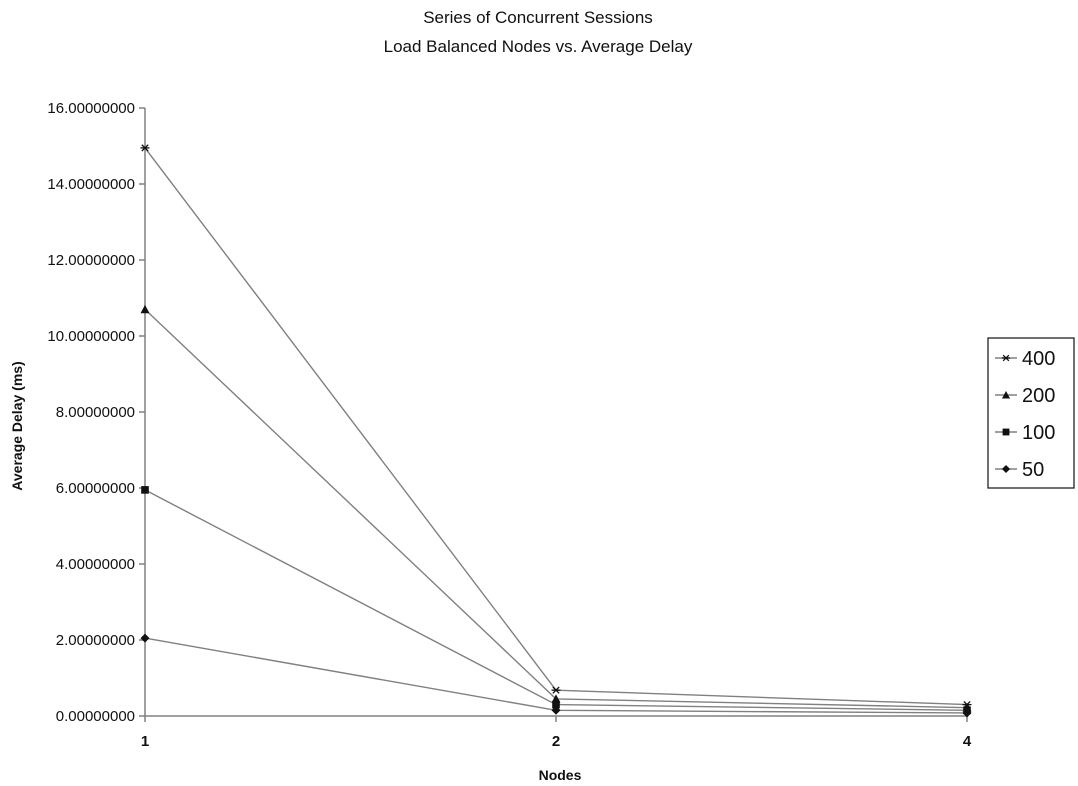 This screenshot has height=786, width=1078. Describe the element at coordinates (1019, 470) in the screenshot. I see `legend-item-50: 50` at that location.